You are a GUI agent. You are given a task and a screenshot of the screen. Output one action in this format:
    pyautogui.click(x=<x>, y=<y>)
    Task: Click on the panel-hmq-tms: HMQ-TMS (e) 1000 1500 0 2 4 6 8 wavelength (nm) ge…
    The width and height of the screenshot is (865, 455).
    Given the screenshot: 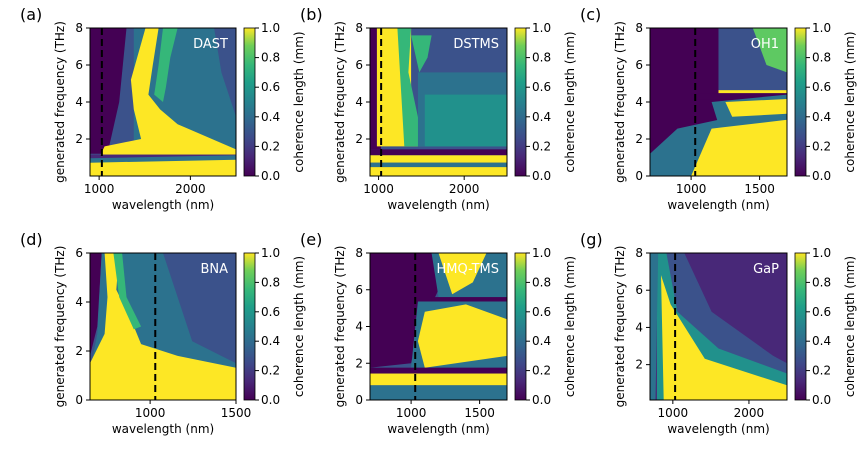 What is the action you would take?
    pyautogui.click(x=438, y=333)
    